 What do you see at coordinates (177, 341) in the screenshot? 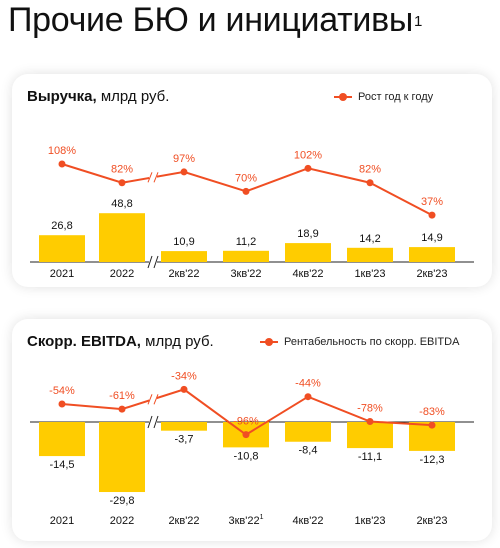
I see `ebitda-title-rest: млрд руб.` at bounding box center [177, 341].